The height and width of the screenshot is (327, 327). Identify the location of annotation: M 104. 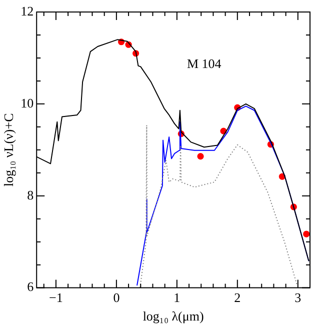
(204, 63).